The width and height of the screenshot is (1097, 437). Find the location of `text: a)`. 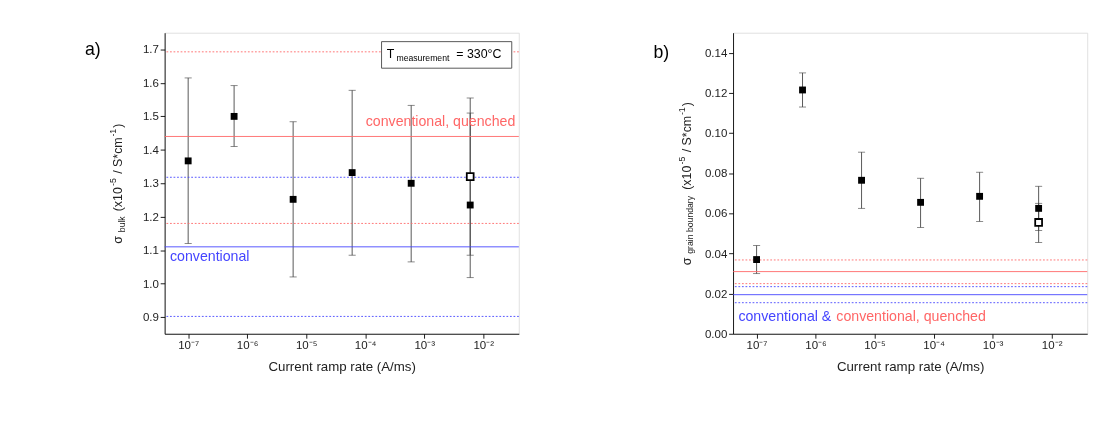

text: a) is located at coordinates (93, 48).